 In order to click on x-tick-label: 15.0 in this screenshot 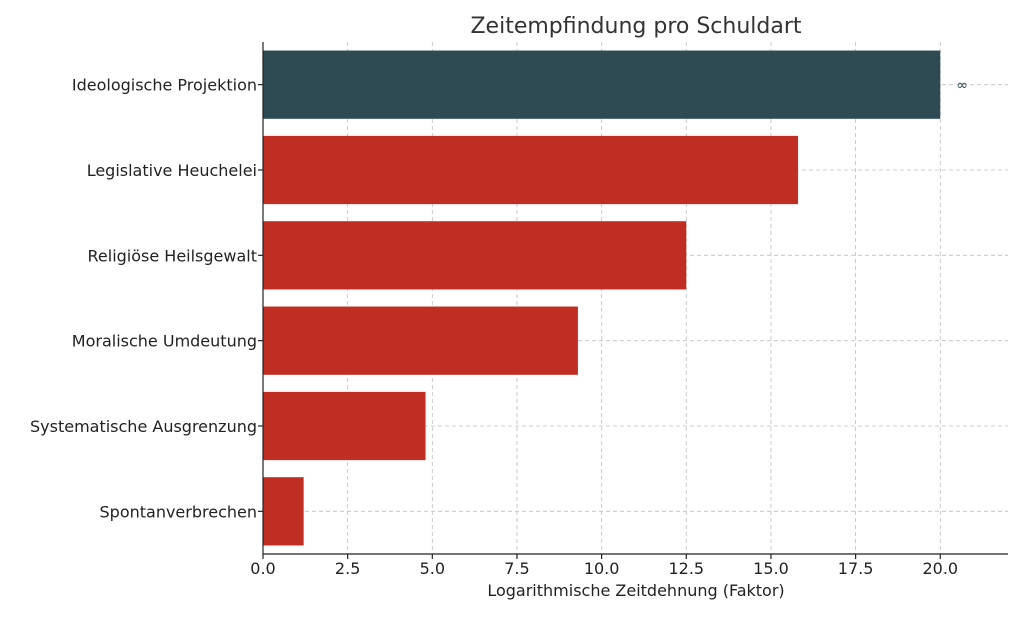, I will do `click(771, 568)`.